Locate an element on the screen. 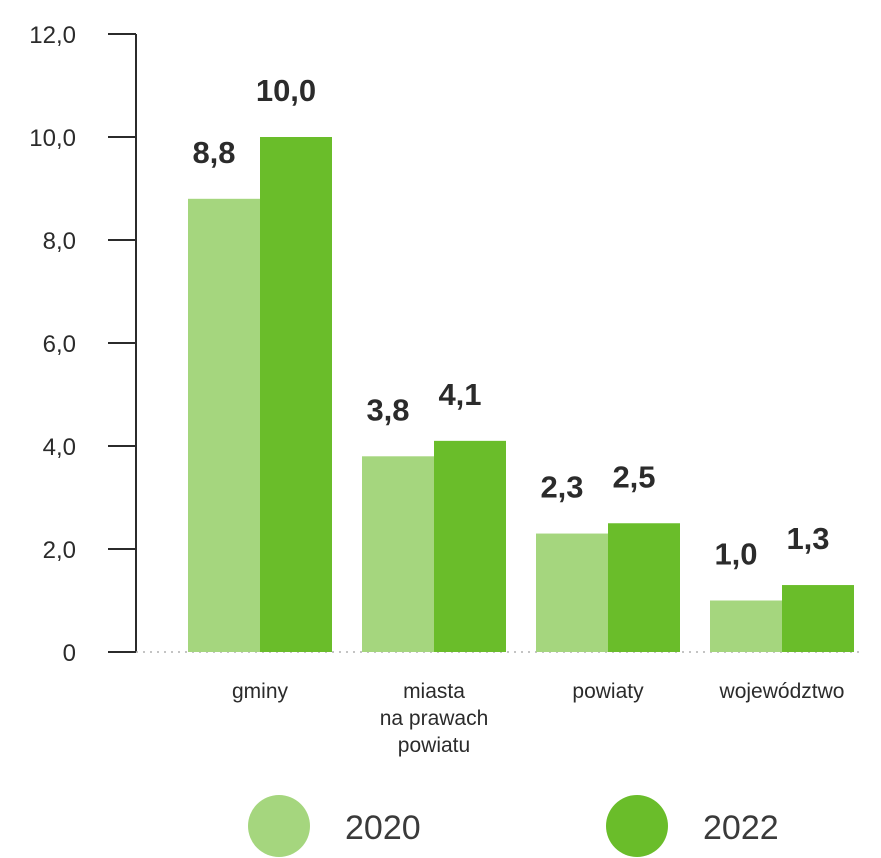 Image resolution: width=881 pixels, height=858 pixels. y-tick-label: 6,0 is located at coordinates (59, 344).